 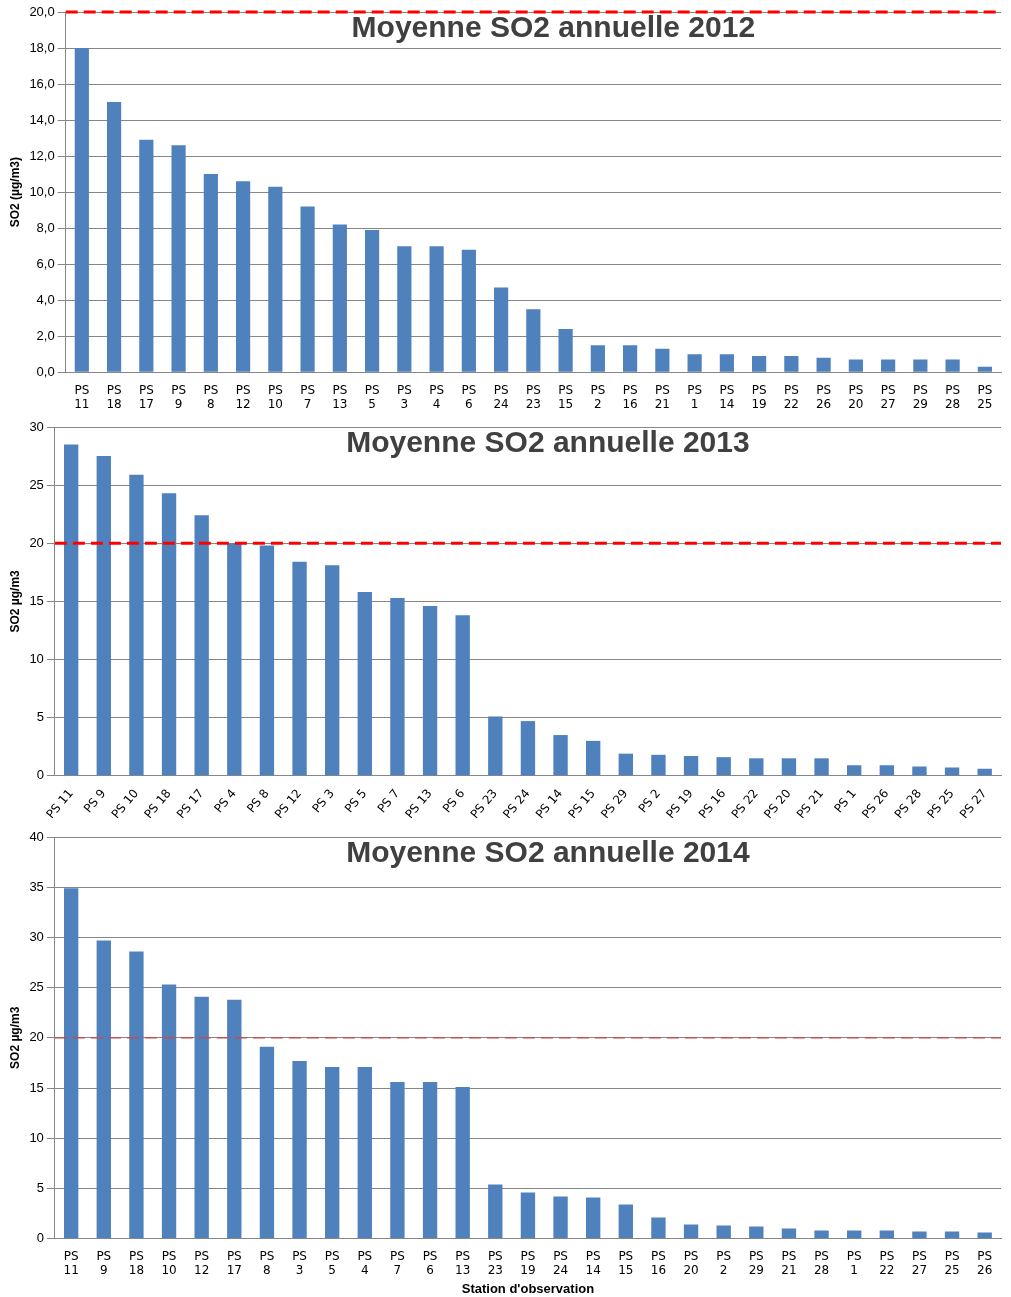 I want to click on x-tick-label: PS 4, so click(x=437, y=396).